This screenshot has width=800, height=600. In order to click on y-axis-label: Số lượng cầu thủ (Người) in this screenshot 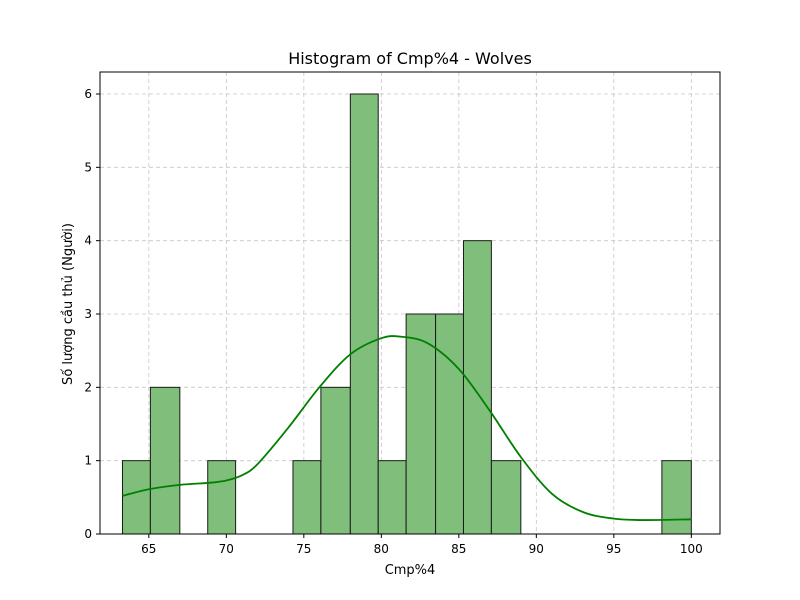, I will do `click(68, 304)`.